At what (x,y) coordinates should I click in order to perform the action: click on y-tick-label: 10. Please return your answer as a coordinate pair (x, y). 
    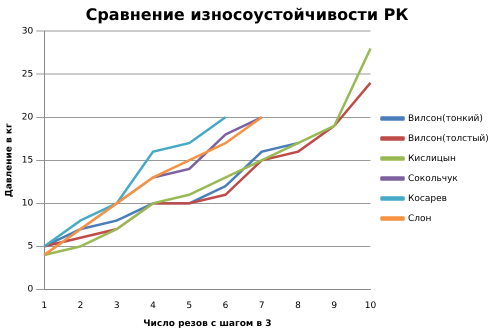
    Looking at the image, I should click on (28, 203).